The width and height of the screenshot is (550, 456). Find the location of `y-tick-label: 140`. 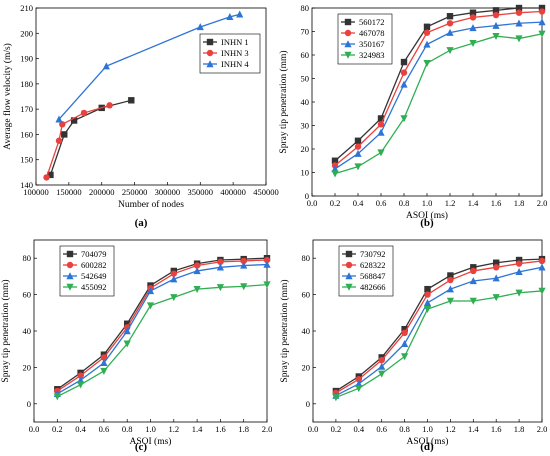

y-tick-label: 140 is located at coordinates (26, 185).